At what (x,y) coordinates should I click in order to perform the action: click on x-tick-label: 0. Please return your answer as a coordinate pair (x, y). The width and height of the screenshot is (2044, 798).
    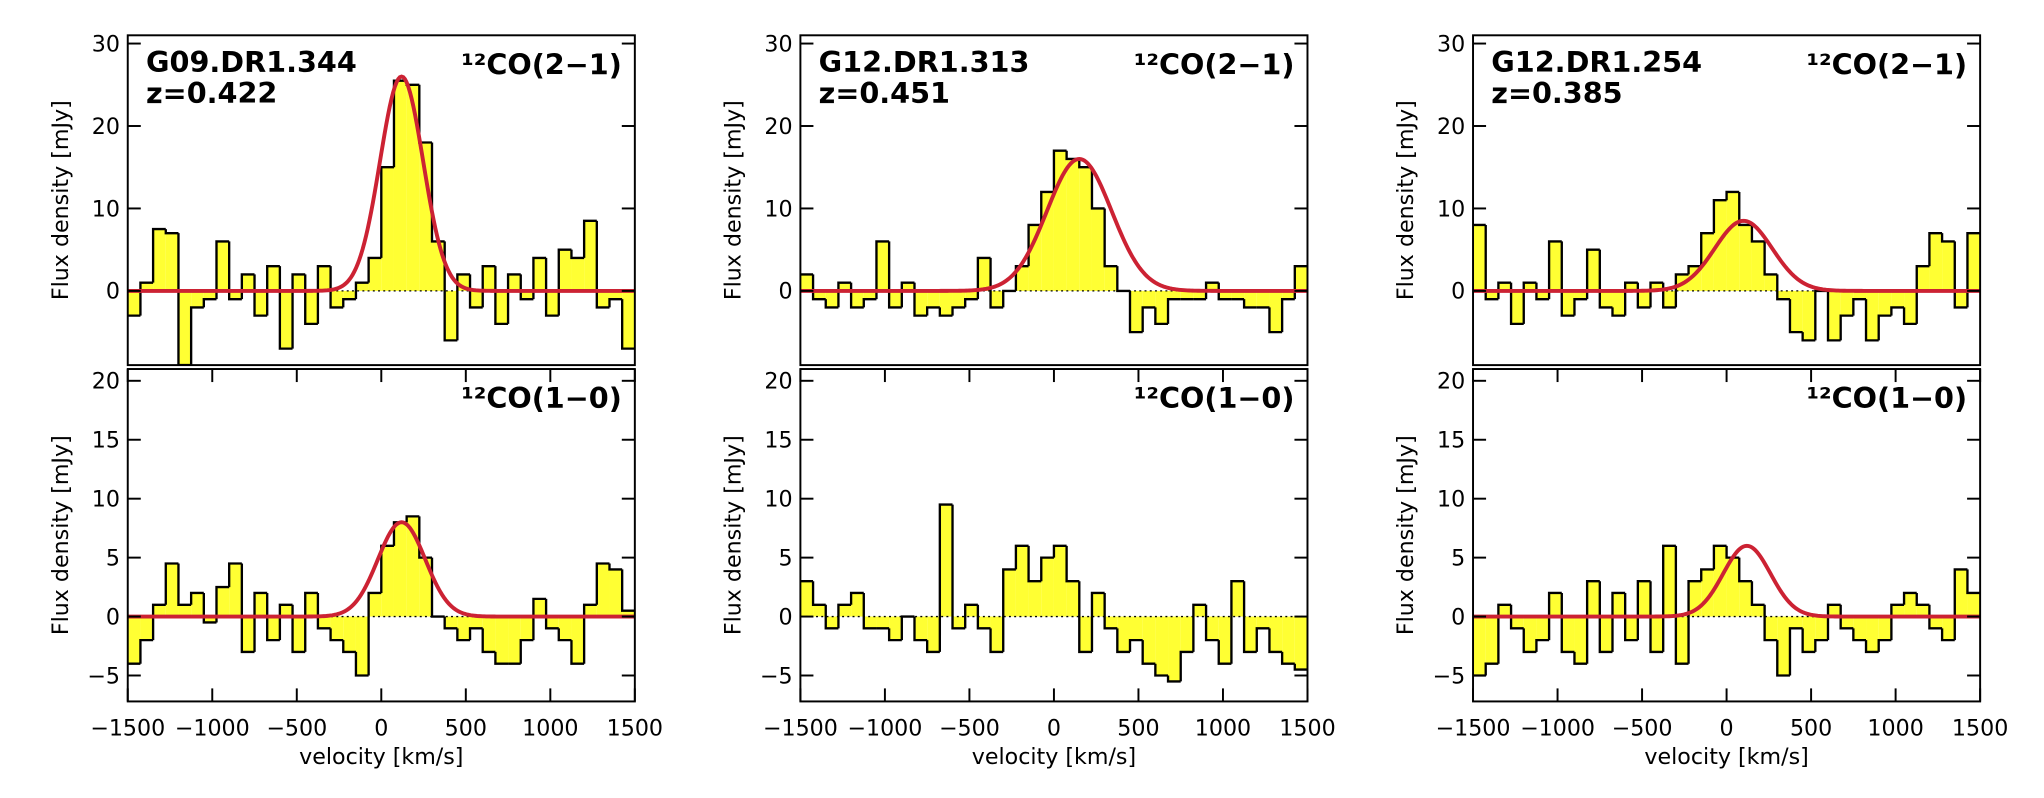
    Looking at the image, I should click on (381, 728).